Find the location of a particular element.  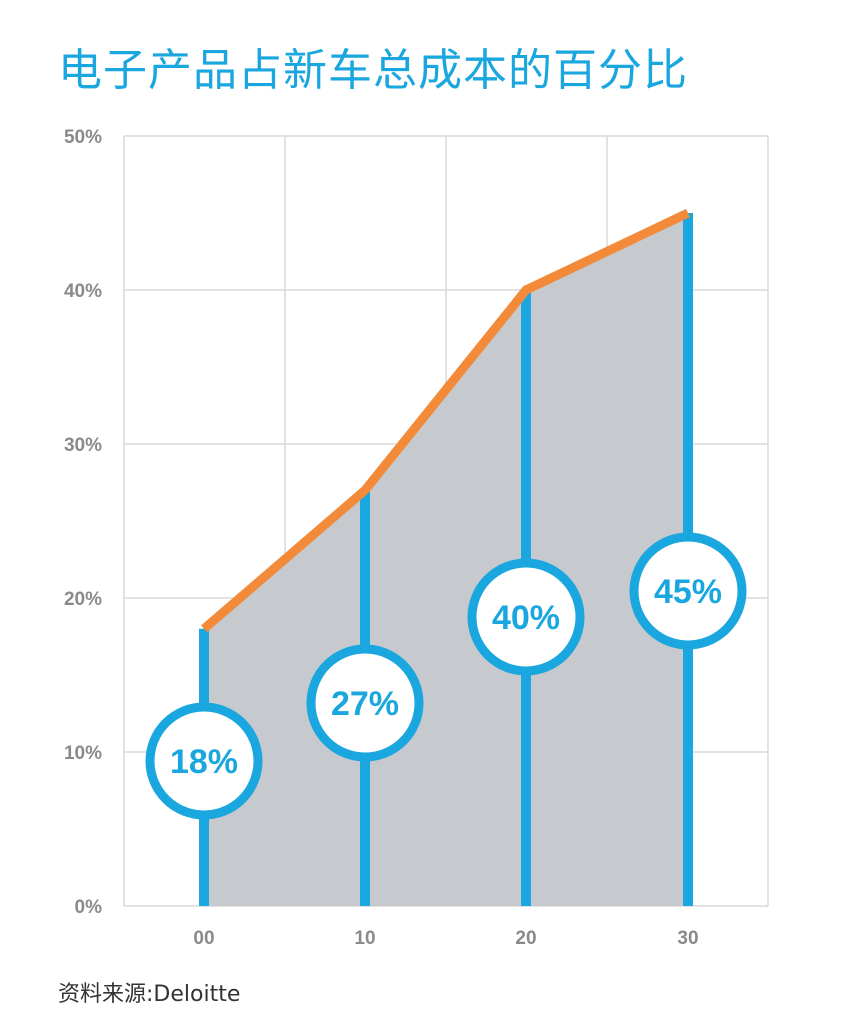

y-tick-label: 50% is located at coordinates (83, 137).